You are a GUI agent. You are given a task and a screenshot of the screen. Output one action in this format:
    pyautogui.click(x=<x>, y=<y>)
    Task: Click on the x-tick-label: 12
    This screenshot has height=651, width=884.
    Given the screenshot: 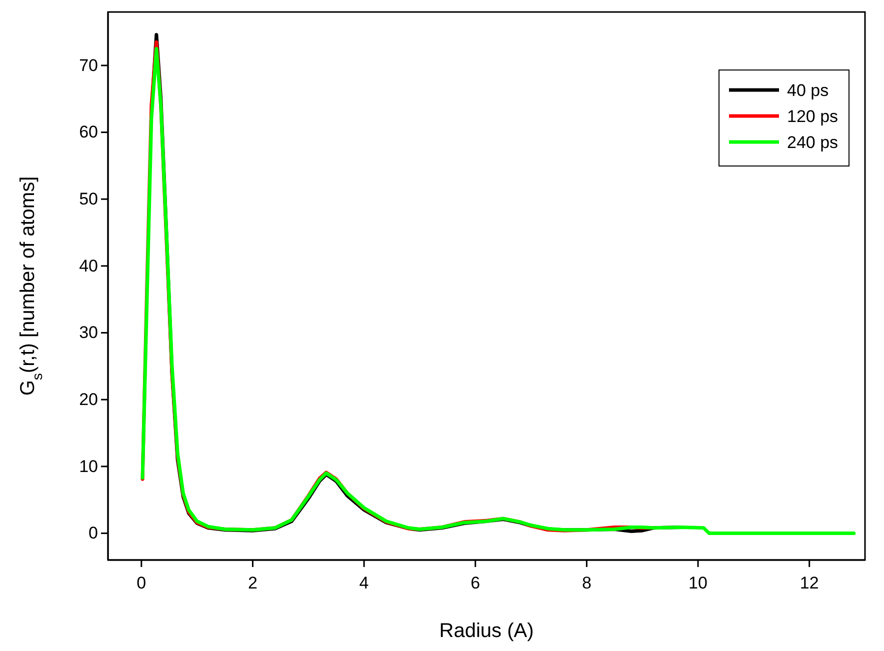 What is the action you would take?
    pyautogui.click(x=809, y=583)
    